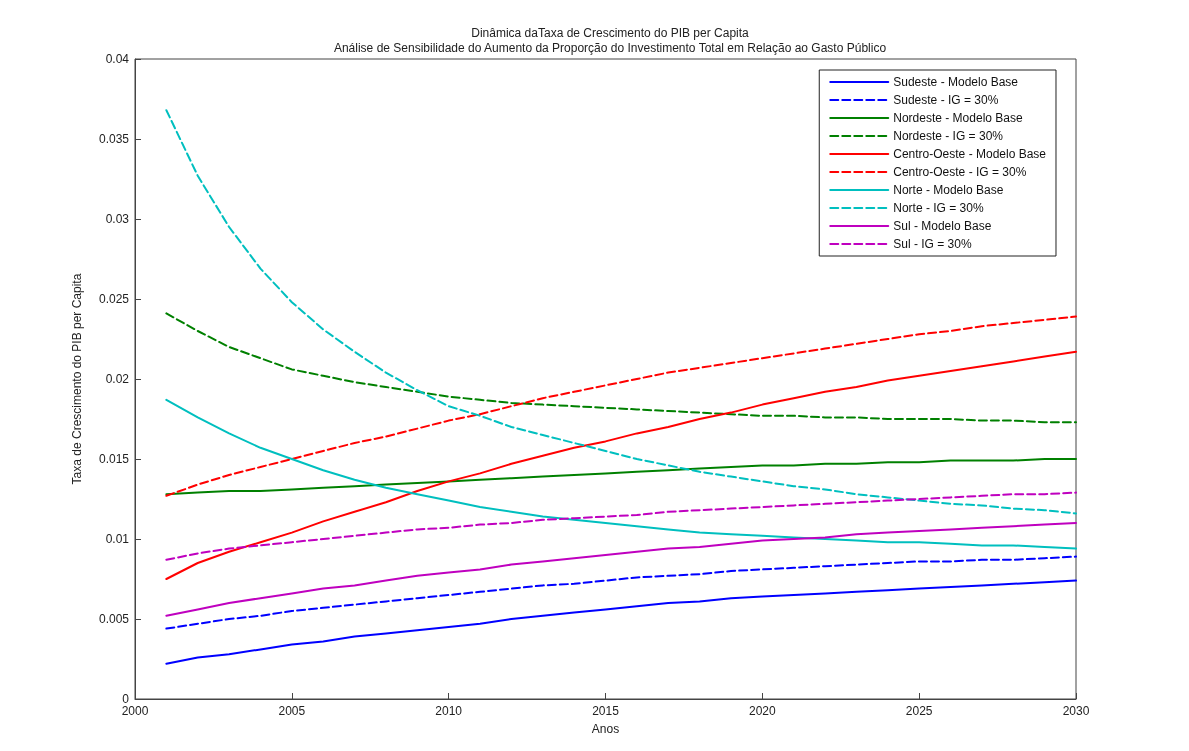  I want to click on y-tick-label: 0.04, so click(117, 59).